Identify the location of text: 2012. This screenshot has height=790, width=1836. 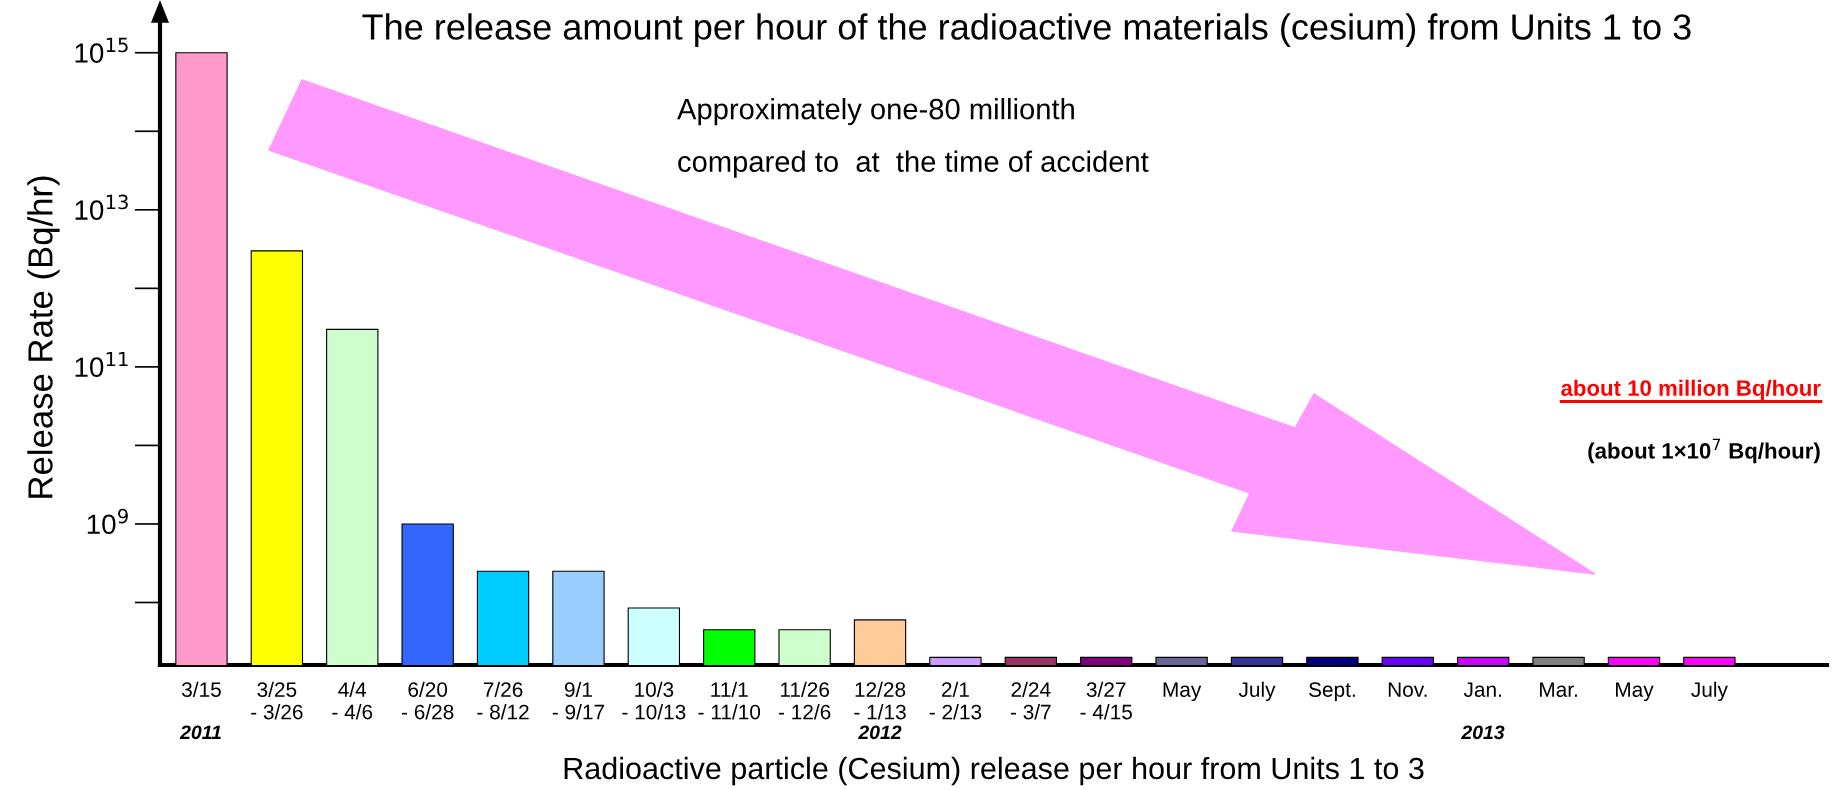
(880, 732).